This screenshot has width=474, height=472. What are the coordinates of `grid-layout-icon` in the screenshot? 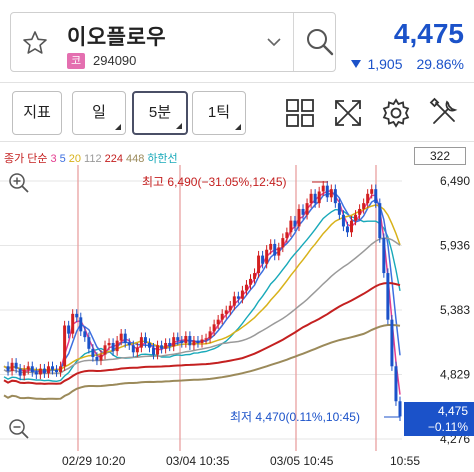 It's located at (300, 113).